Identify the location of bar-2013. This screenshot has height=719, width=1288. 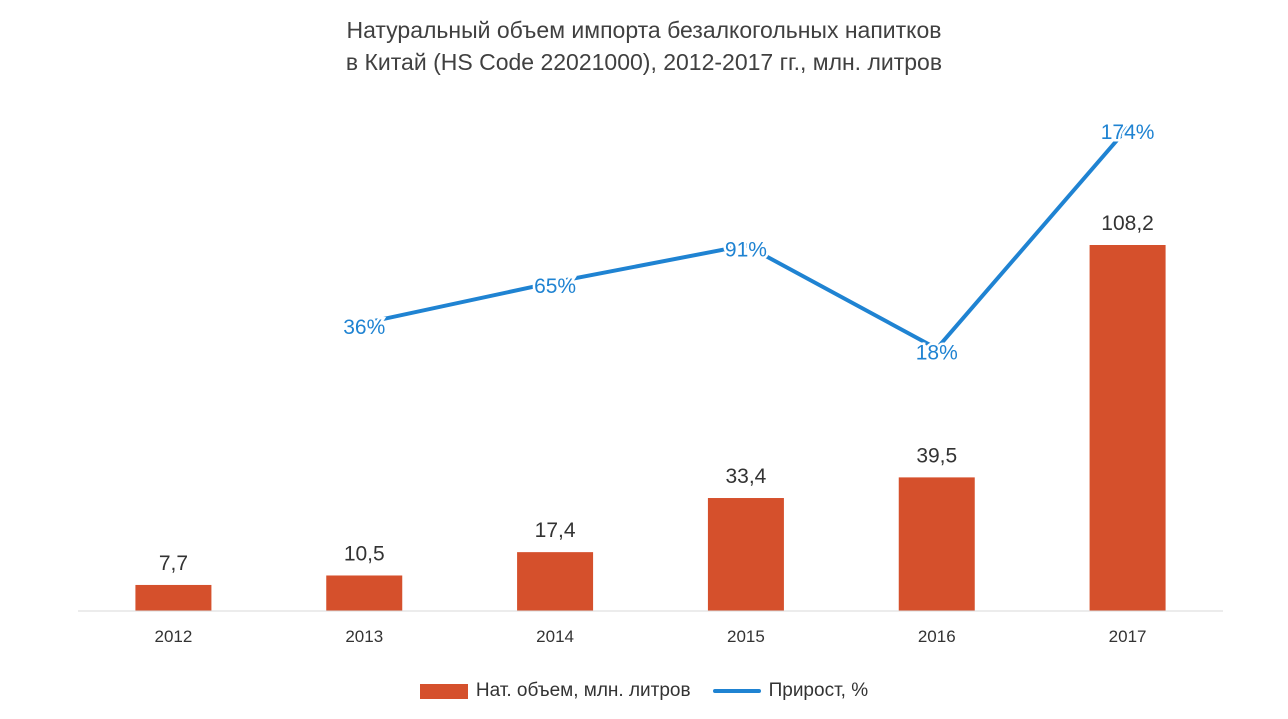
(364, 593).